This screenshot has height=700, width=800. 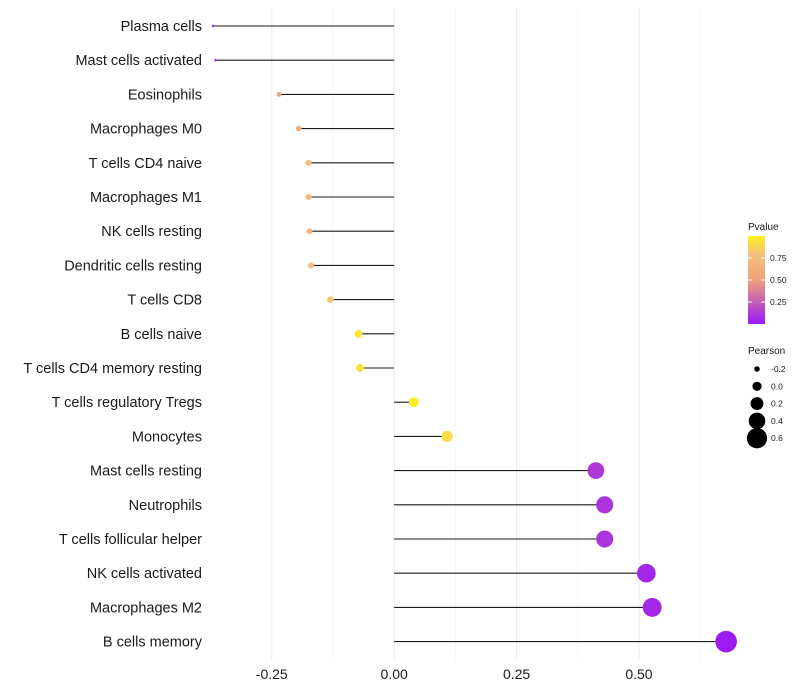 I want to click on x-tick-label: 0.50, so click(x=638, y=674).